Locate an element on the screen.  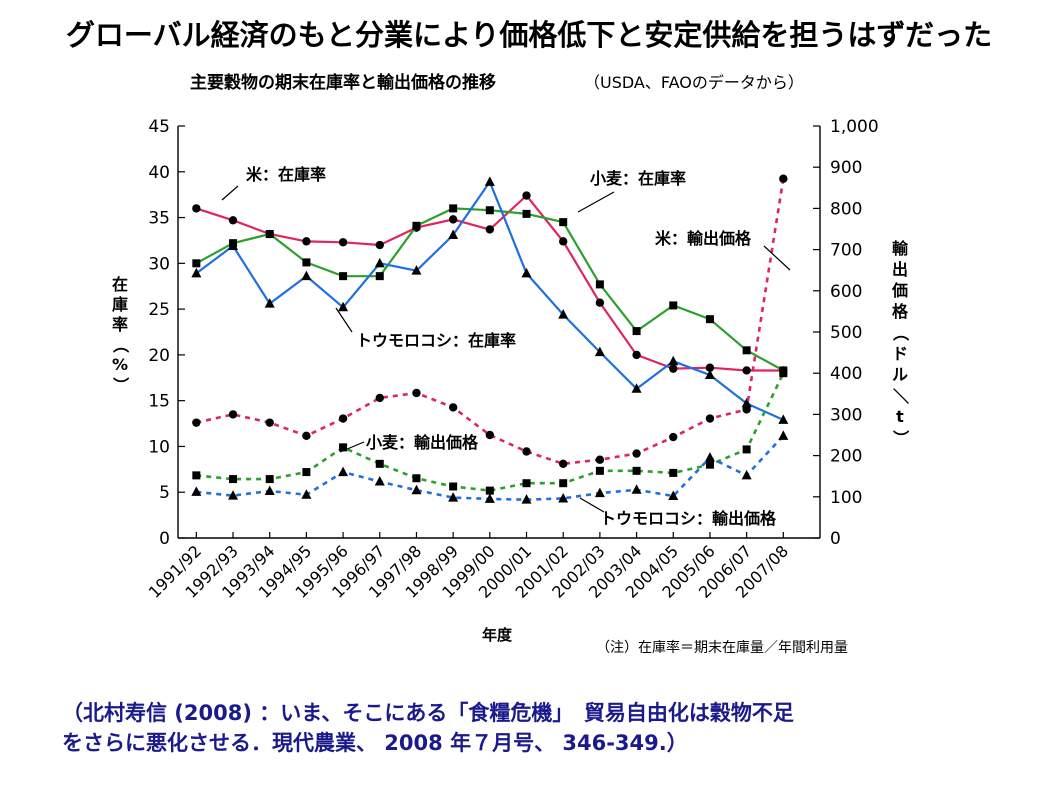
y-tick-label-right: 200 is located at coordinates (846, 457).